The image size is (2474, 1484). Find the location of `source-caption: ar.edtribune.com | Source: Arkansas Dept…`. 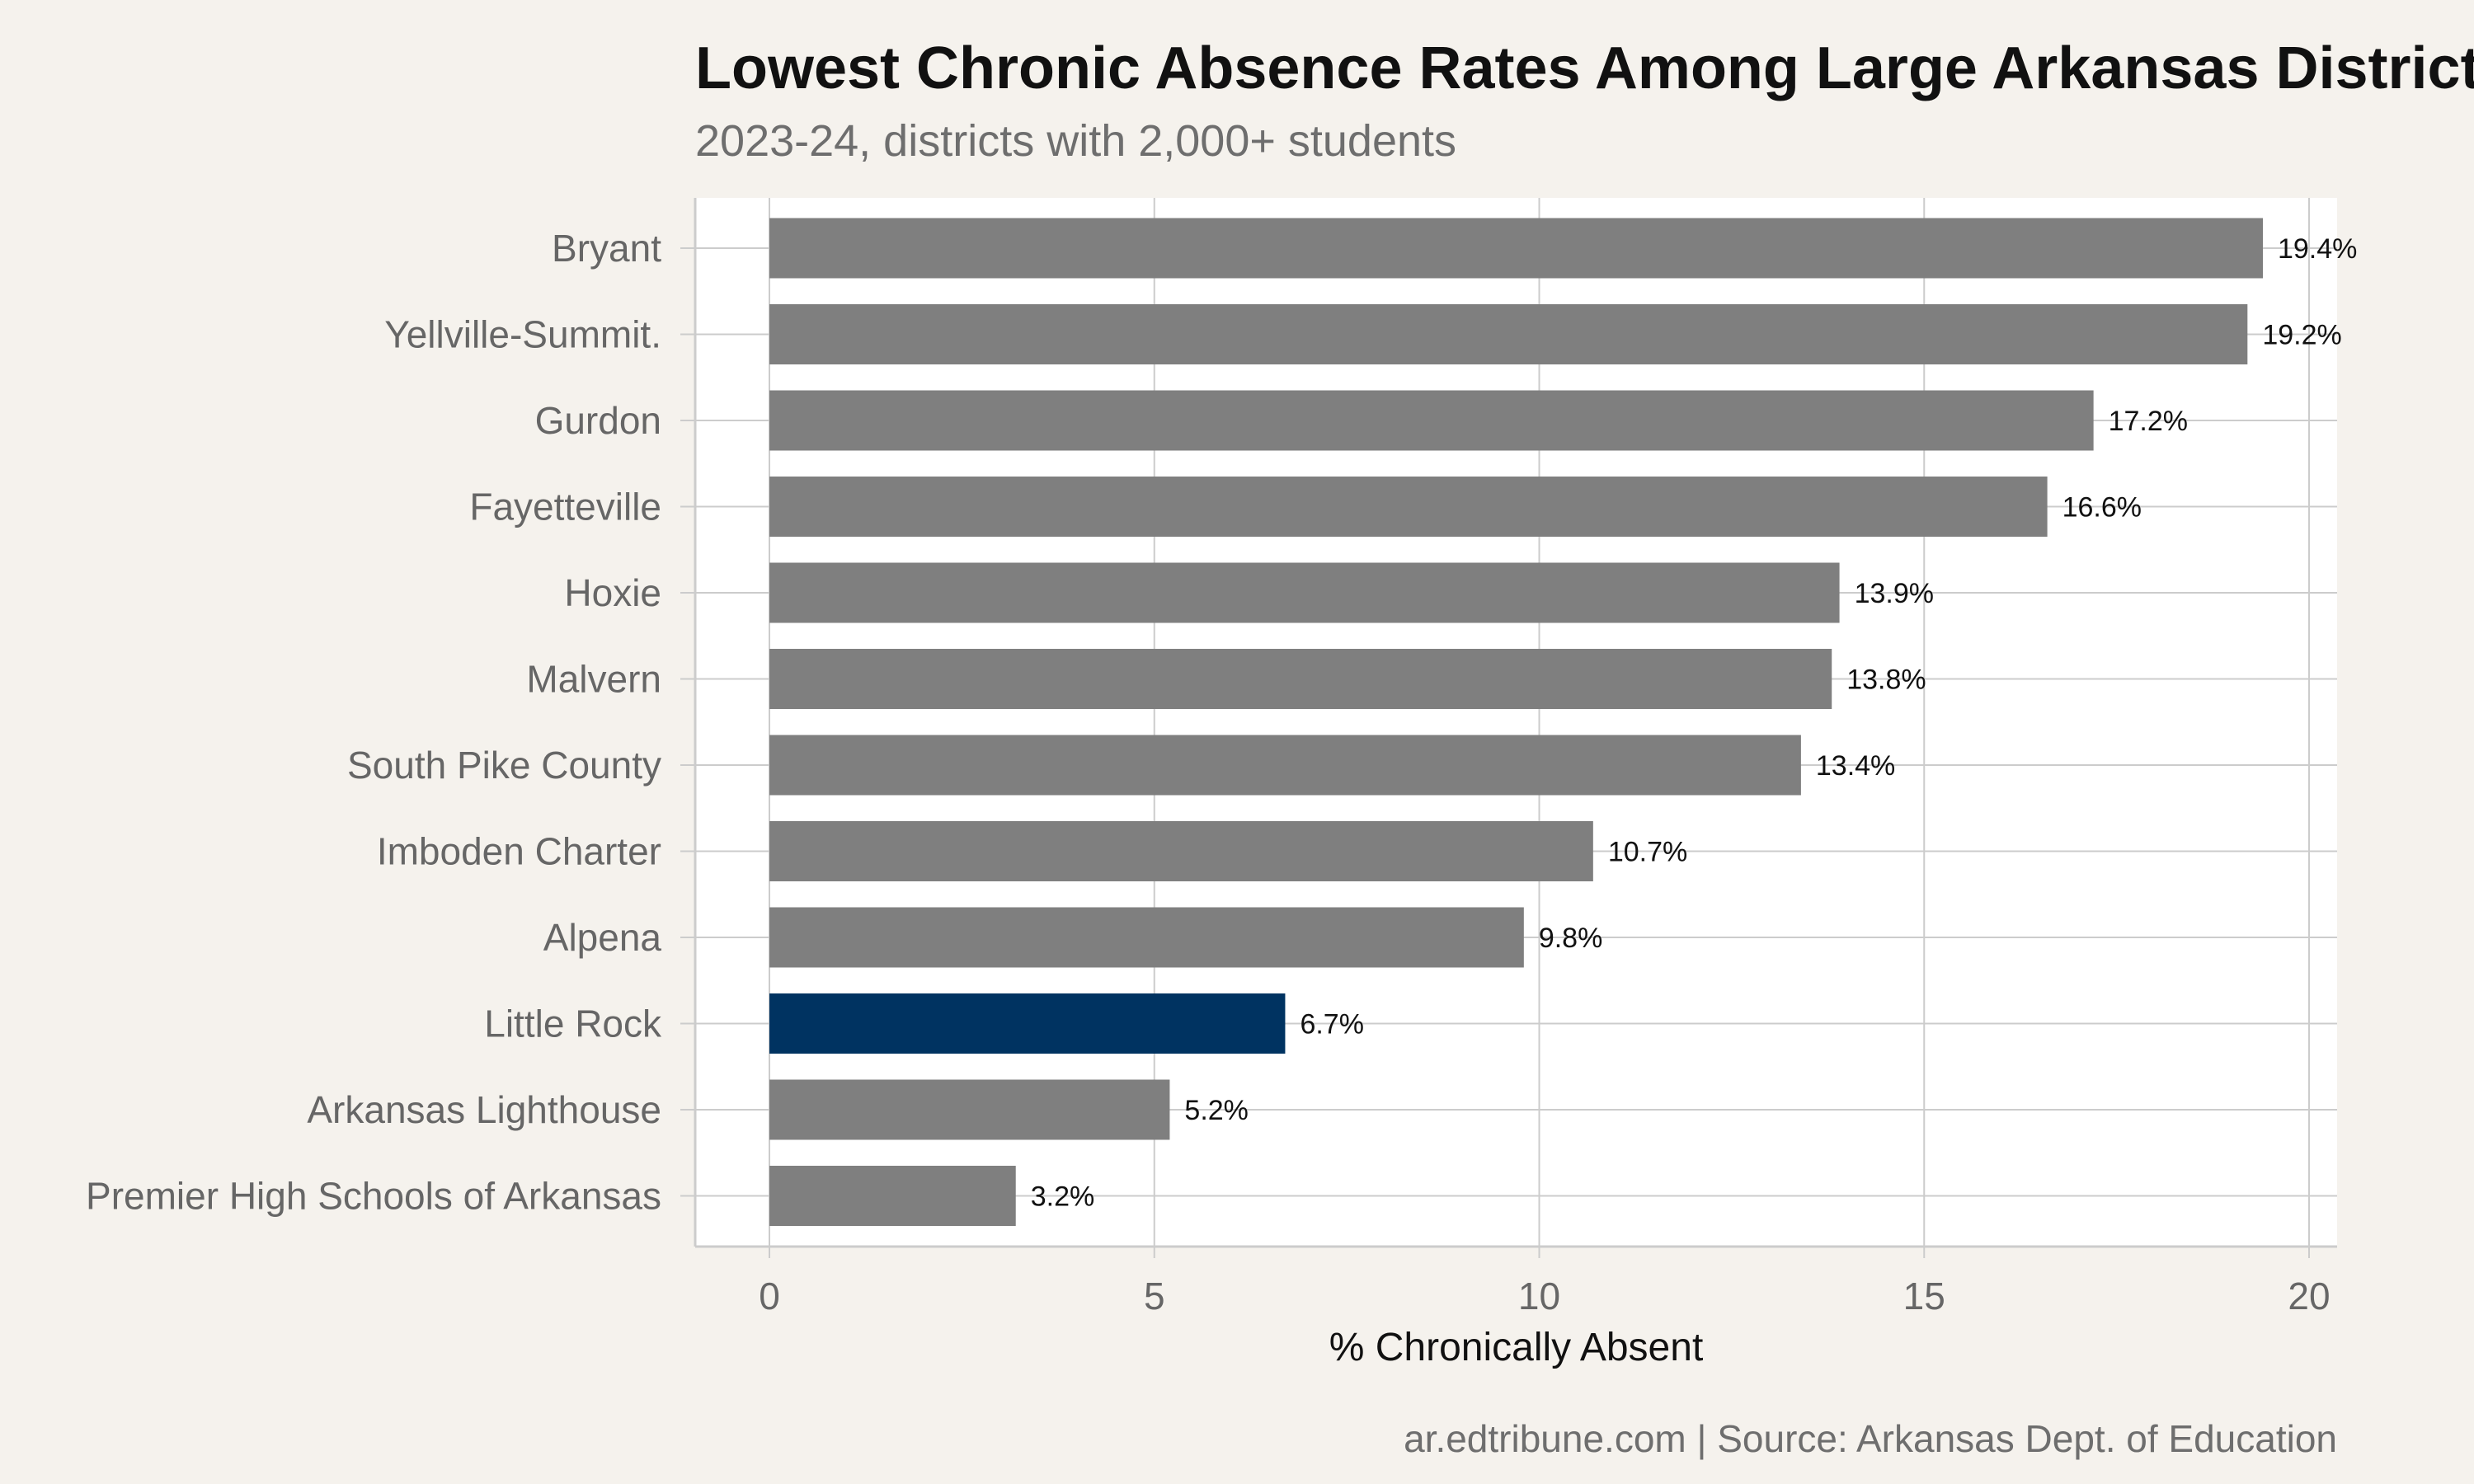

source-caption: ar.edtribune.com | Source: Arkansas Dept… is located at coordinates (1870, 1438).